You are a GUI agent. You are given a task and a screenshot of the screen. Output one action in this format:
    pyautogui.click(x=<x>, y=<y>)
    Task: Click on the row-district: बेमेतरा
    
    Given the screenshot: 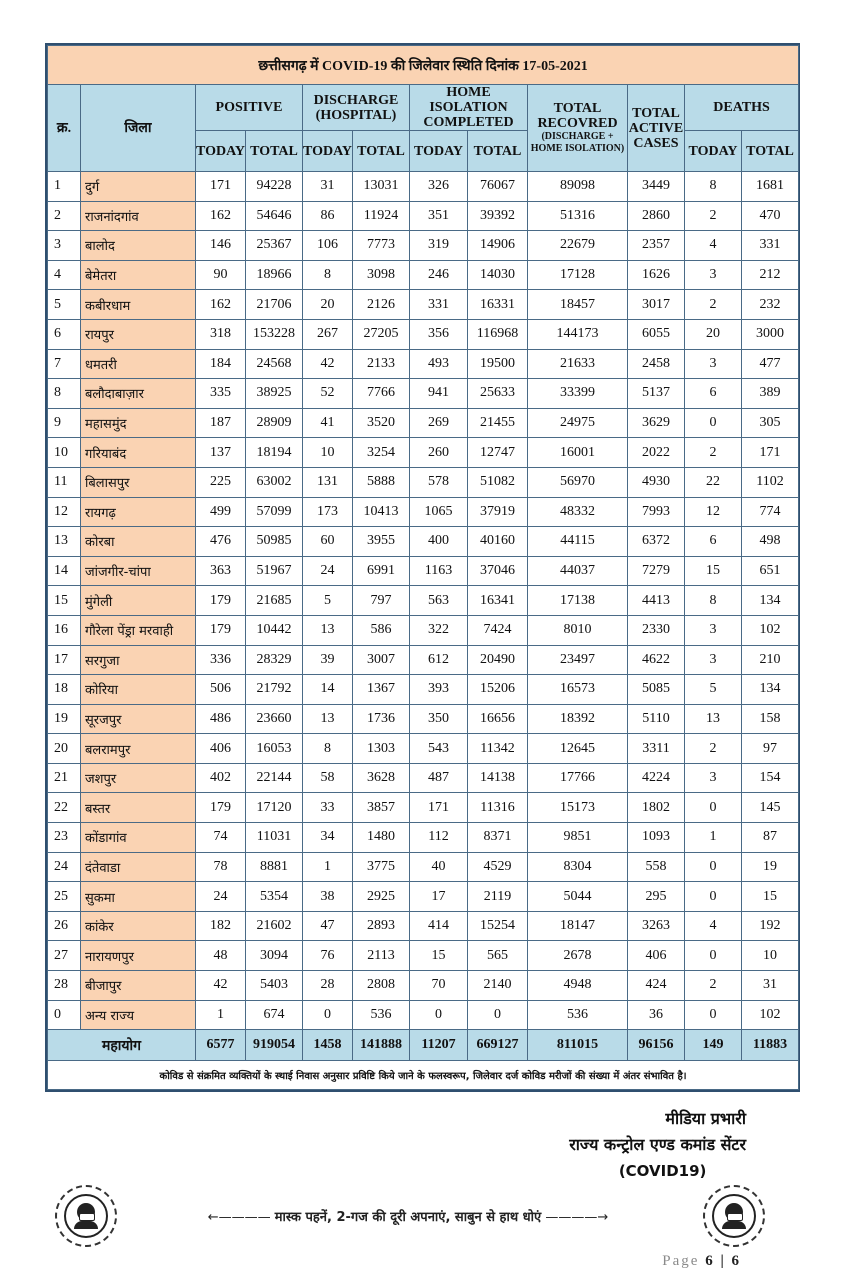 What is the action you would take?
    pyautogui.click(x=138, y=275)
    